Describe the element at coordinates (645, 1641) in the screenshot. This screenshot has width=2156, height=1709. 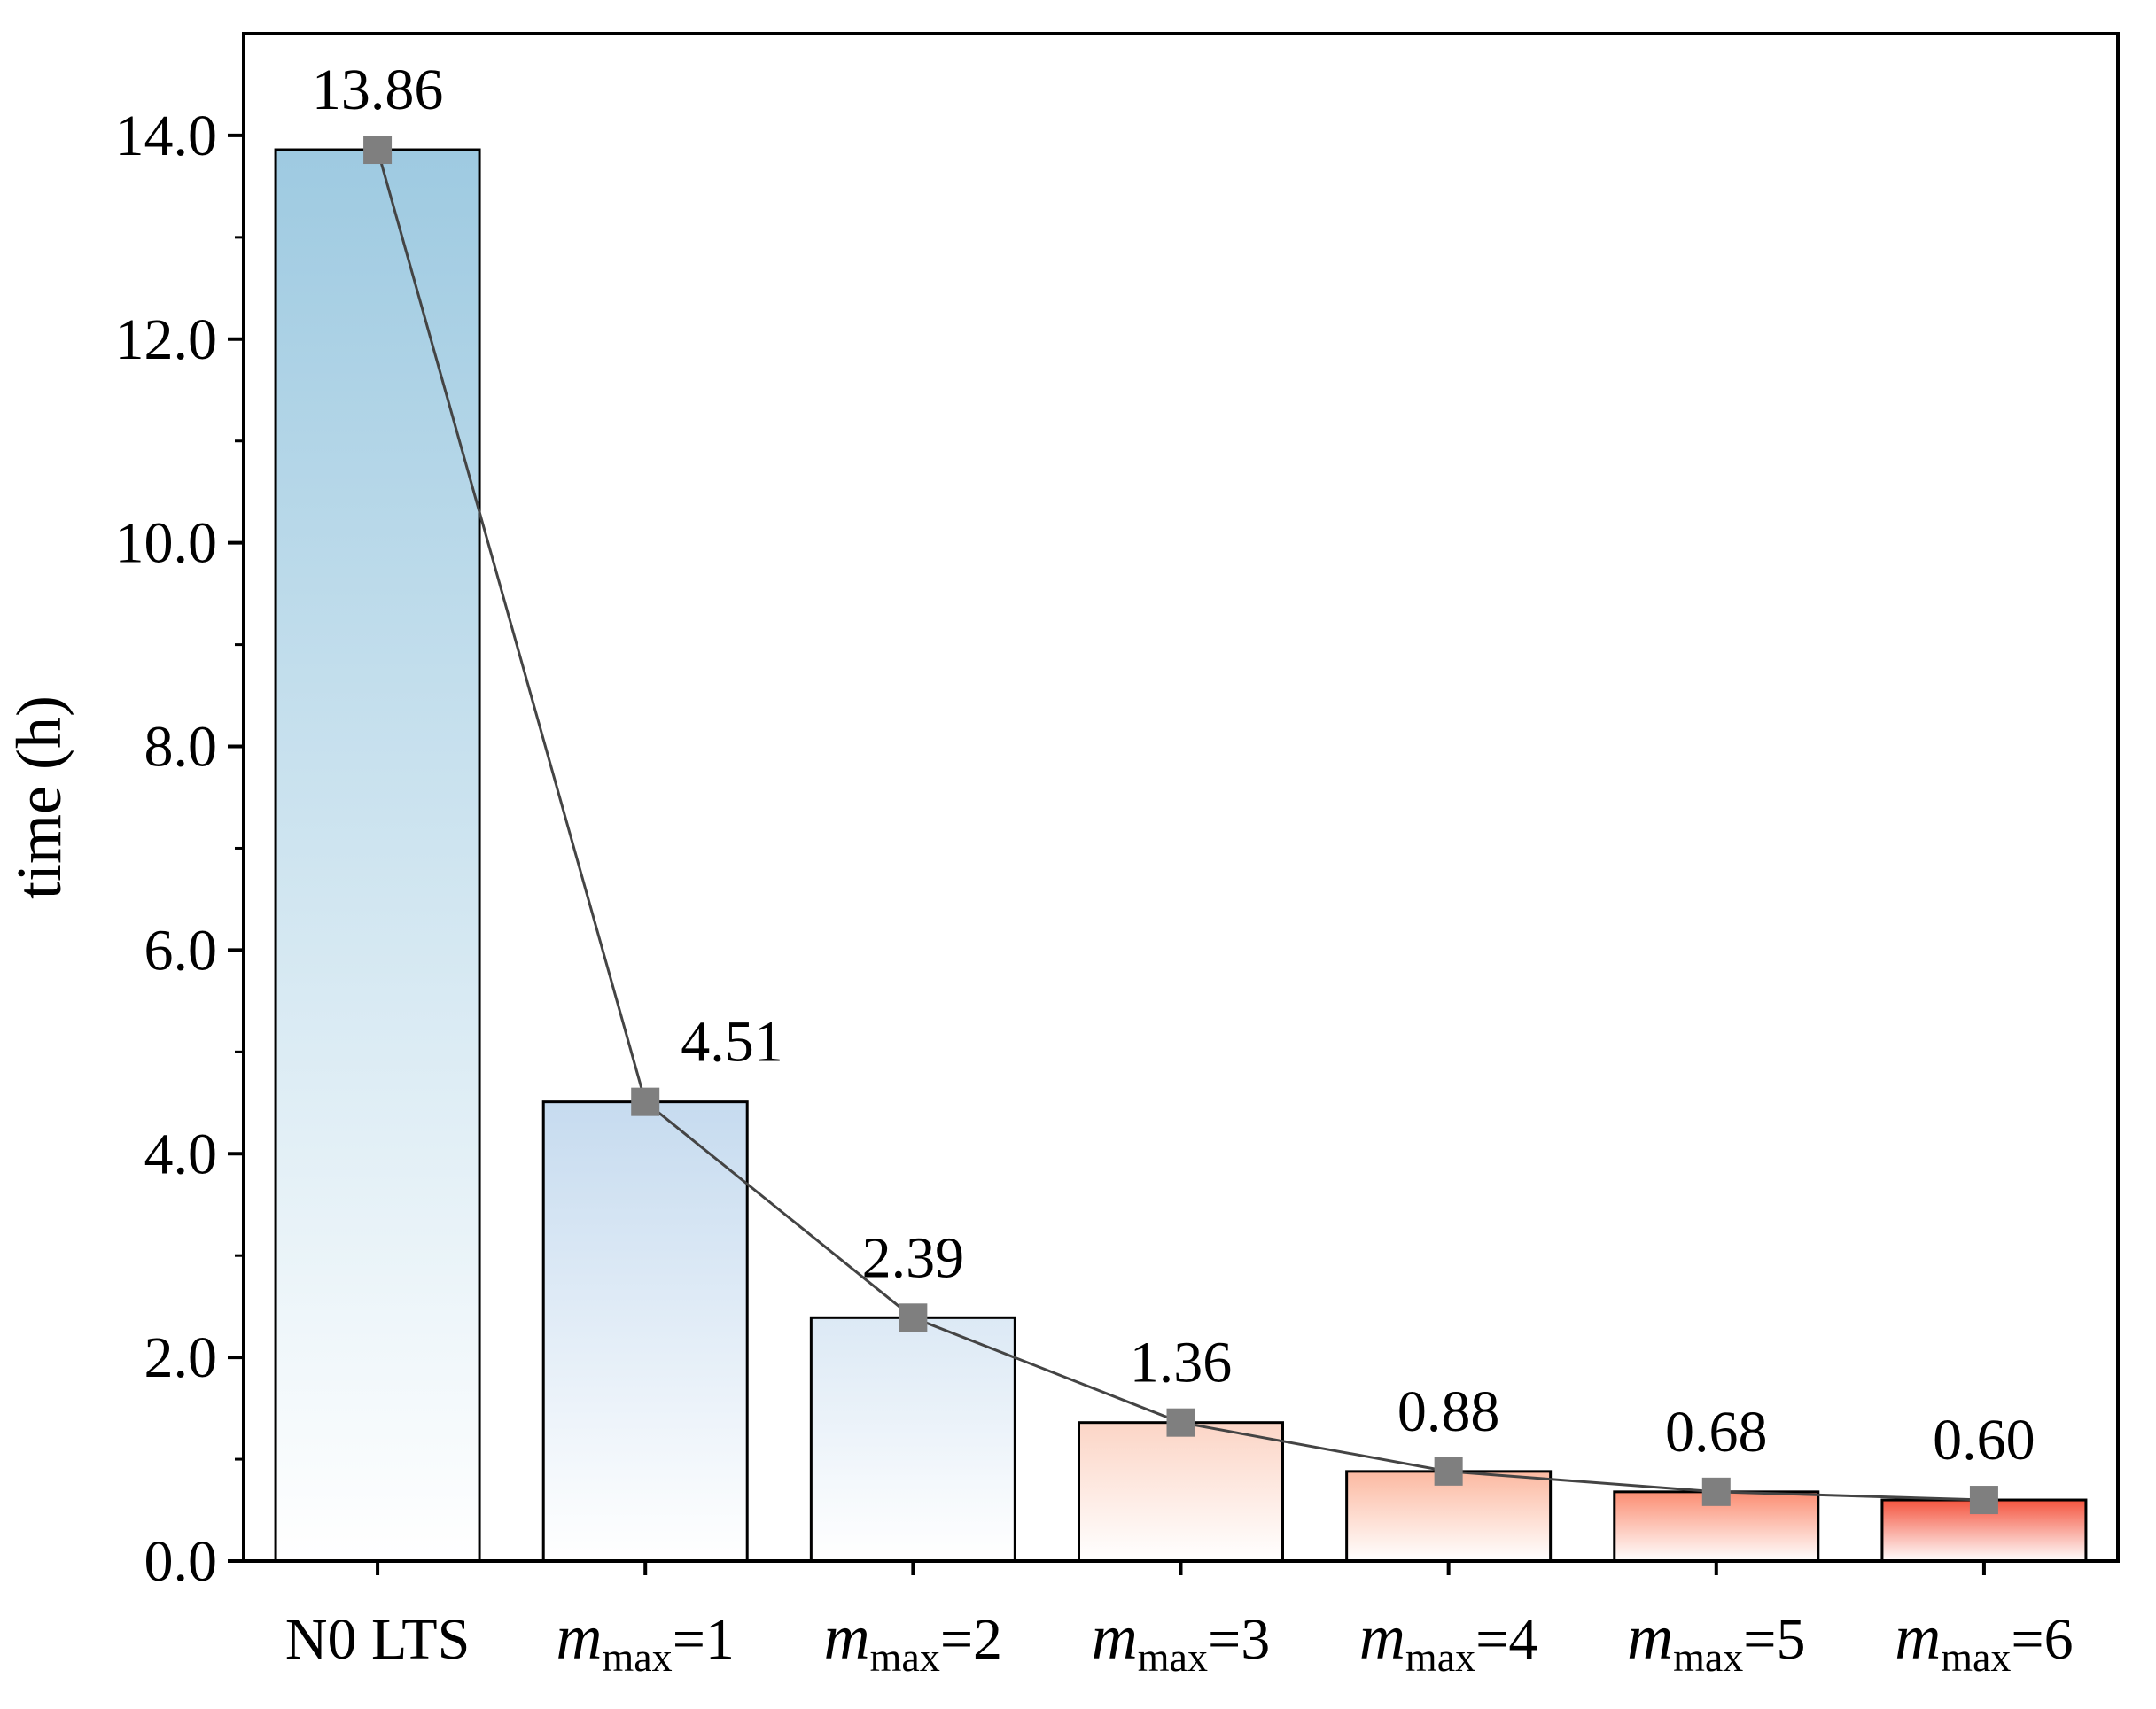
I see `x-tick-label-1: mmax=1` at that location.